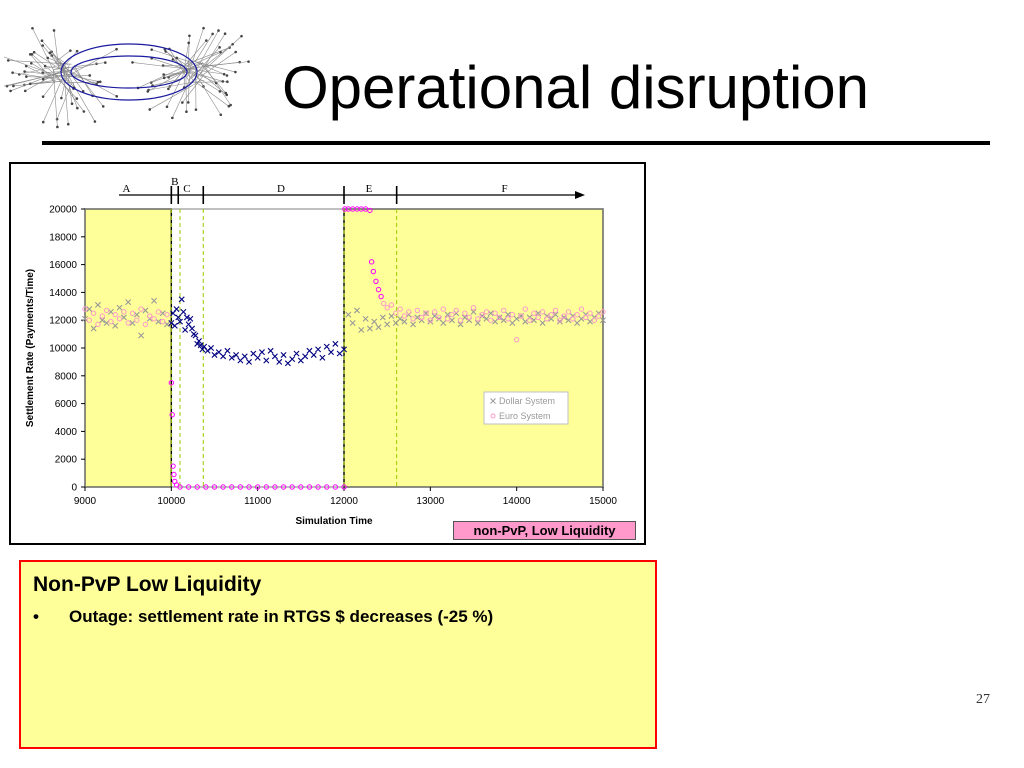  Describe the element at coordinates (63, 293) in the screenshot. I see `y-tick-label: 14000` at that location.